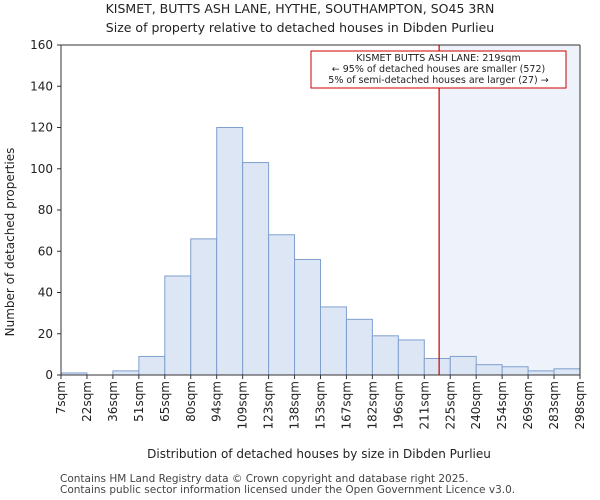 This screenshot has width=600, height=500. I want to click on x-tick-label: 80sqm, so click(191, 401).